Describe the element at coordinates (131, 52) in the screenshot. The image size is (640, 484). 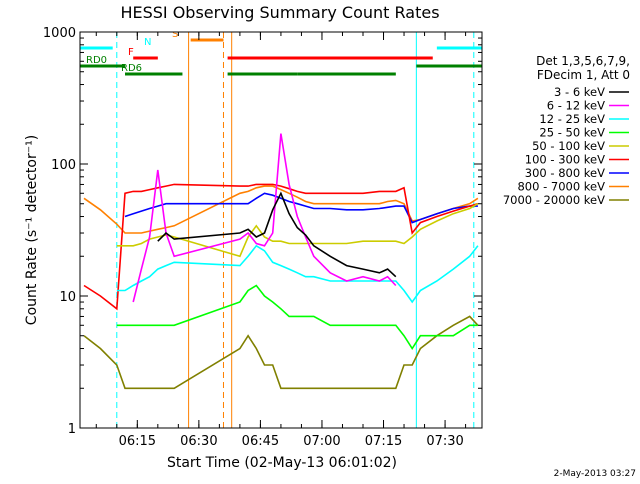
I see `state-bar-label-f: F` at that location.